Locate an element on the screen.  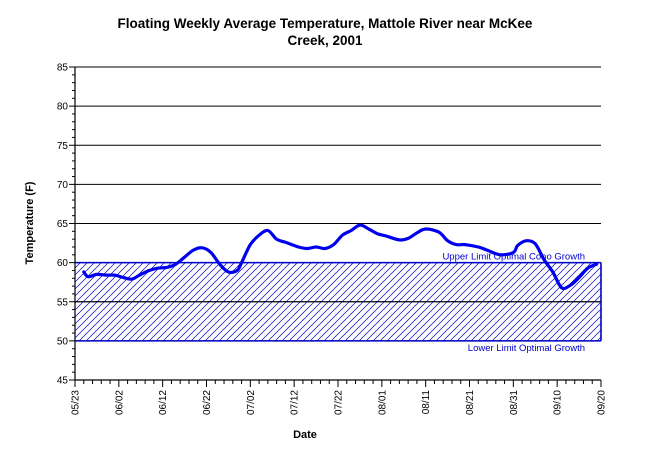
y-tick-label: 75 is located at coordinates (63, 146).